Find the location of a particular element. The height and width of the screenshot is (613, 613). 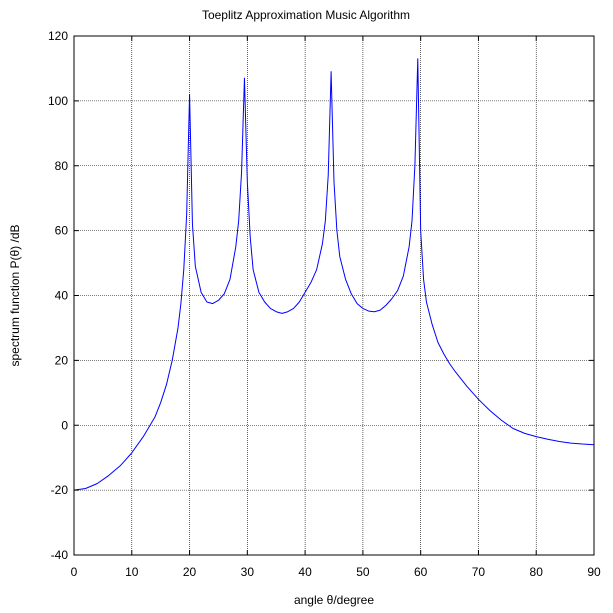

x-tick-label: 90 is located at coordinates (594, 572).